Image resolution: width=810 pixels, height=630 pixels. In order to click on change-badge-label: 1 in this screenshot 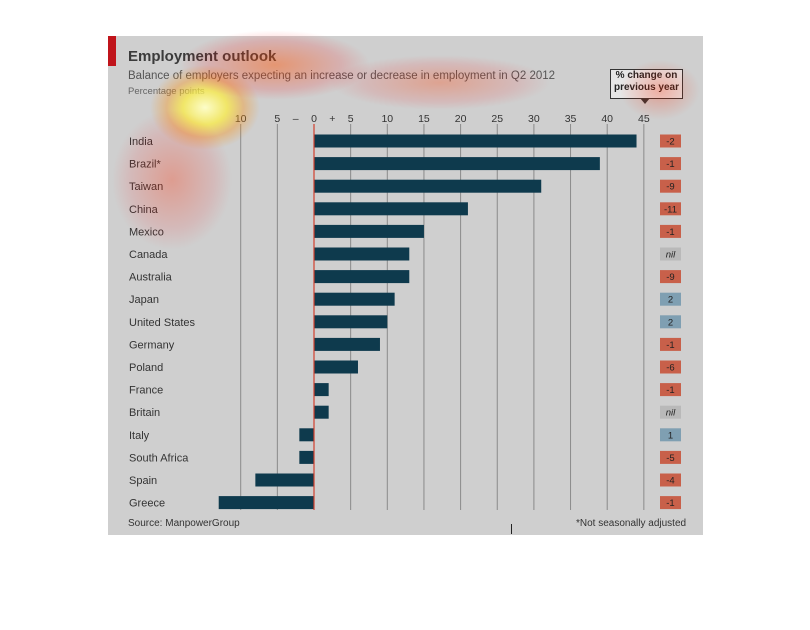, I will do `click(670, 435)`.